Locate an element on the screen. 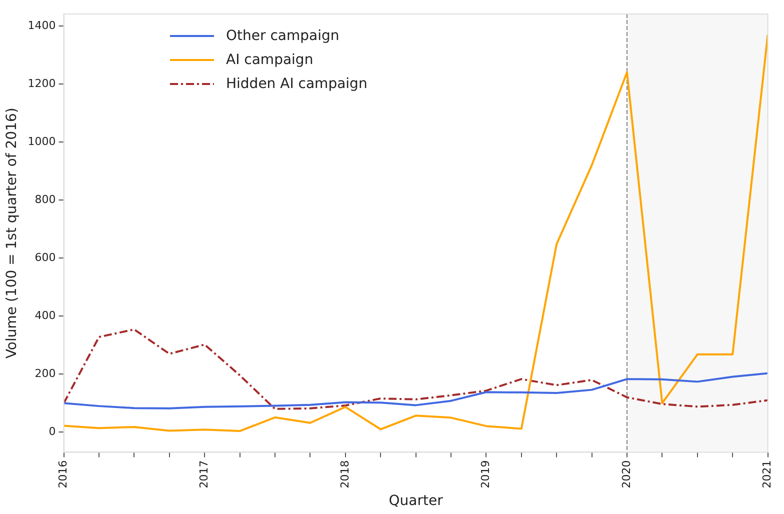 The width and height of the screenshot is (784, 514). y-axis-title: Volume (100 = 1st quarter of 2016) is located at coordinates (12, 233).